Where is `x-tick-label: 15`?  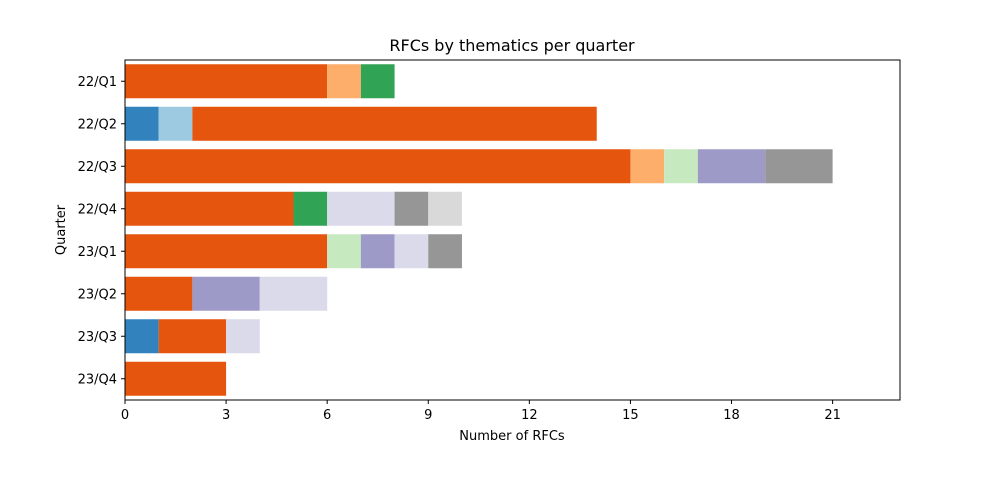 x-tick-label: 15 is located at coordinates (630, 415).